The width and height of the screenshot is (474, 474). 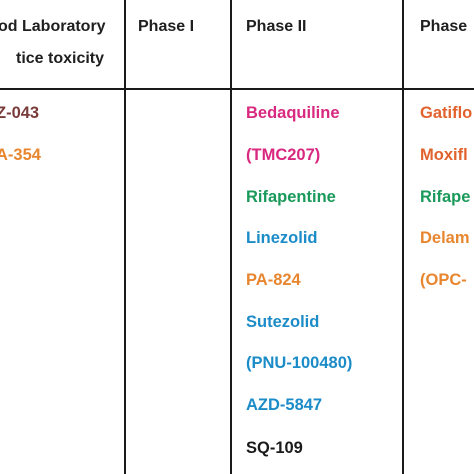 I want to click on phase2-drug-rifapentine: Rifapentine, so click(x=291, y=197).